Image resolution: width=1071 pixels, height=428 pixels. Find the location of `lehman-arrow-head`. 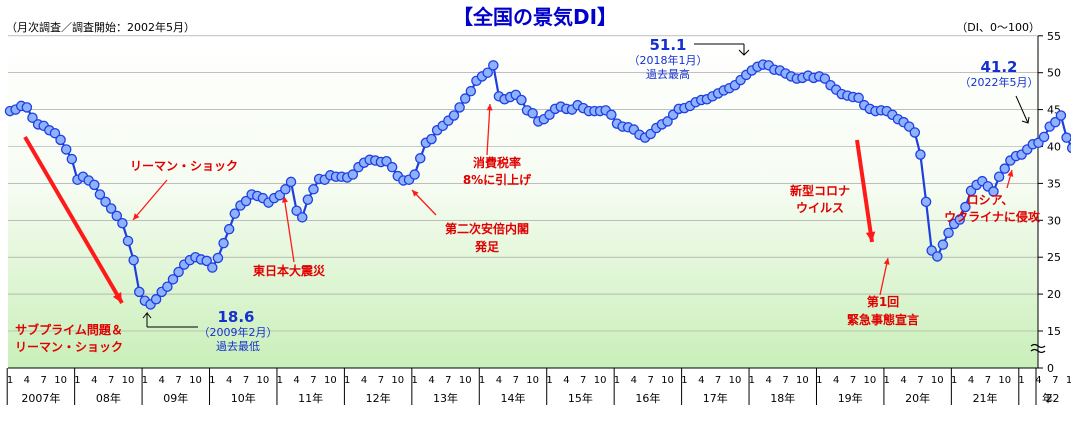

lehman-arrow-head is located at coordinates (136, 216).